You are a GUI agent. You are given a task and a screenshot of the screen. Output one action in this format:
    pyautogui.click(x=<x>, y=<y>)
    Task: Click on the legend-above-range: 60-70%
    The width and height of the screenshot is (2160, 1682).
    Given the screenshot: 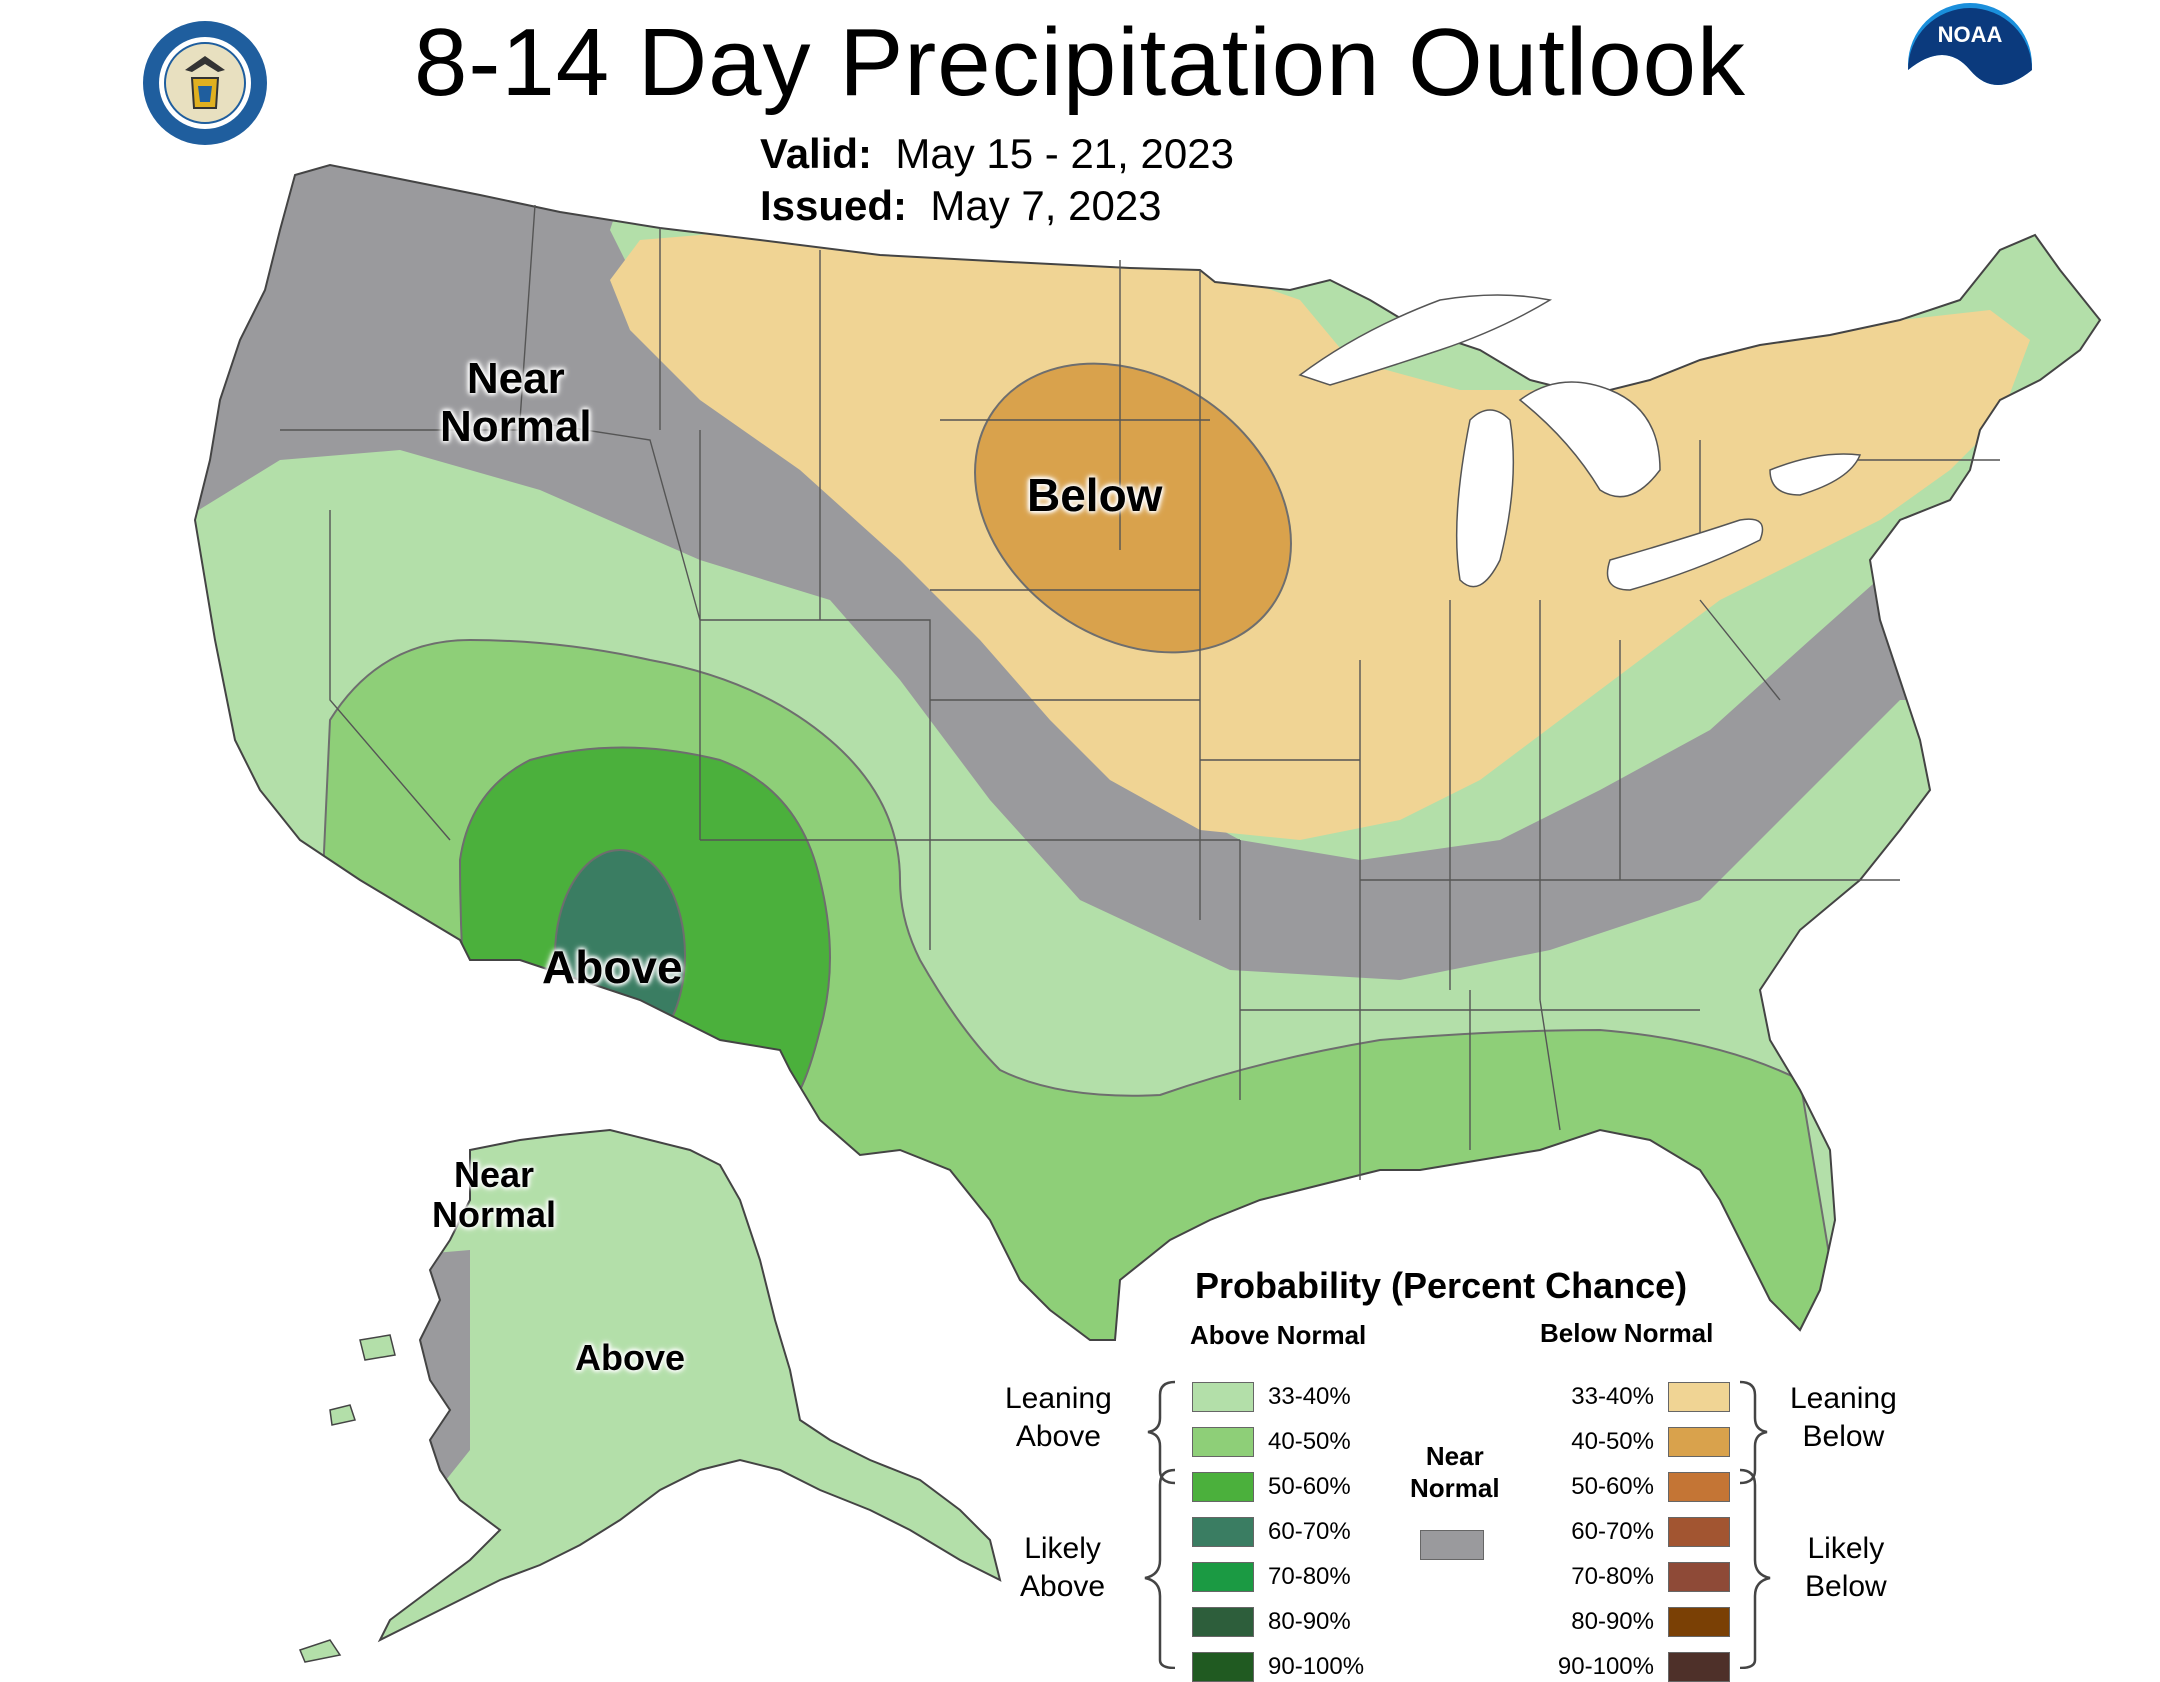 What is the action you would take?
    pyautogui.click(x=1309, y=1531)
    